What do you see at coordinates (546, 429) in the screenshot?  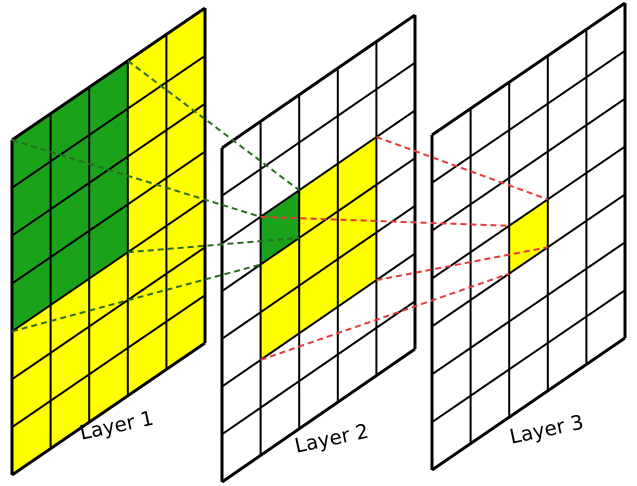 I see `layer-label: Layer 3` at bounding box center [546, 429].